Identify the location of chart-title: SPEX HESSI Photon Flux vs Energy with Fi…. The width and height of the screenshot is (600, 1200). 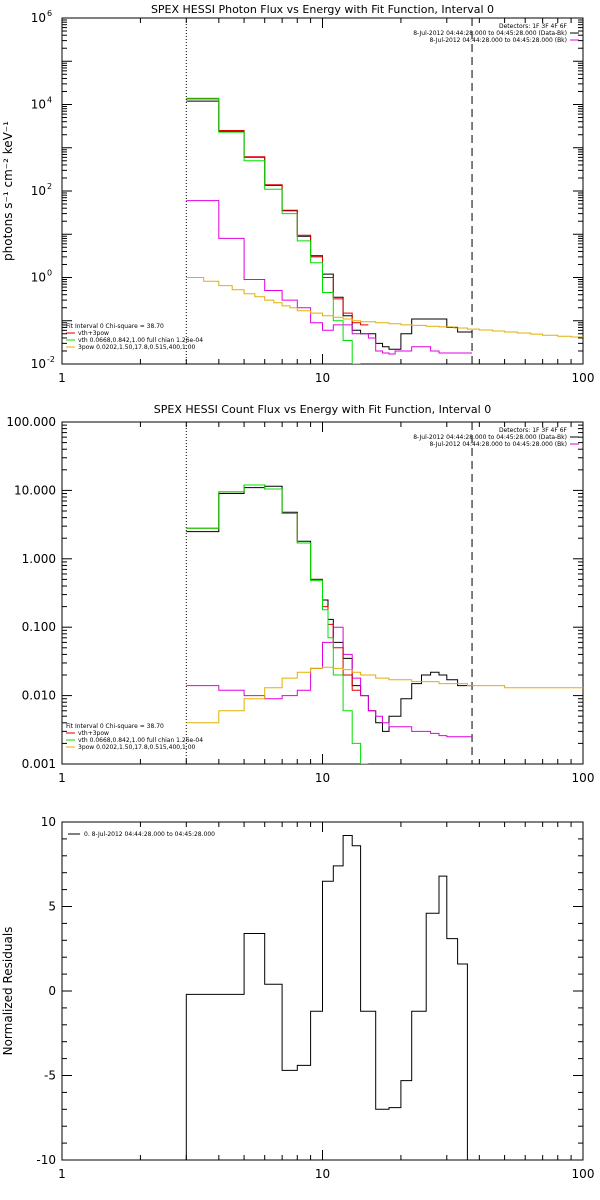
(322, 9).